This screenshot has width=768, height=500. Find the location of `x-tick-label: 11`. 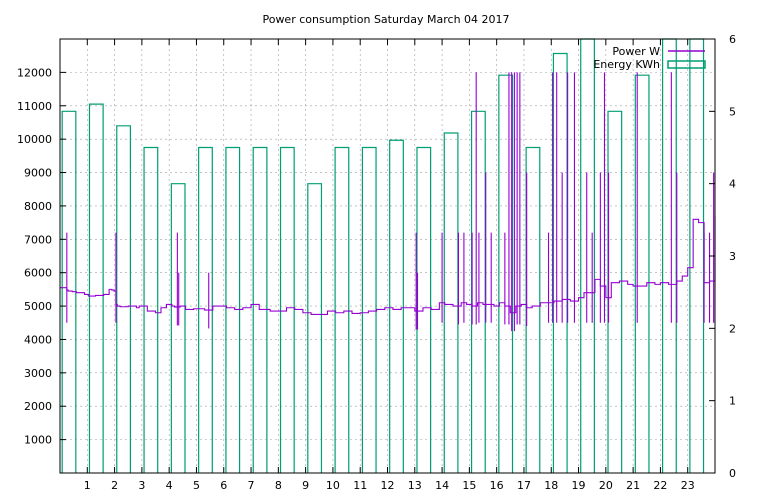

x-tick-label: 11 is located at coordinates (360, 485).